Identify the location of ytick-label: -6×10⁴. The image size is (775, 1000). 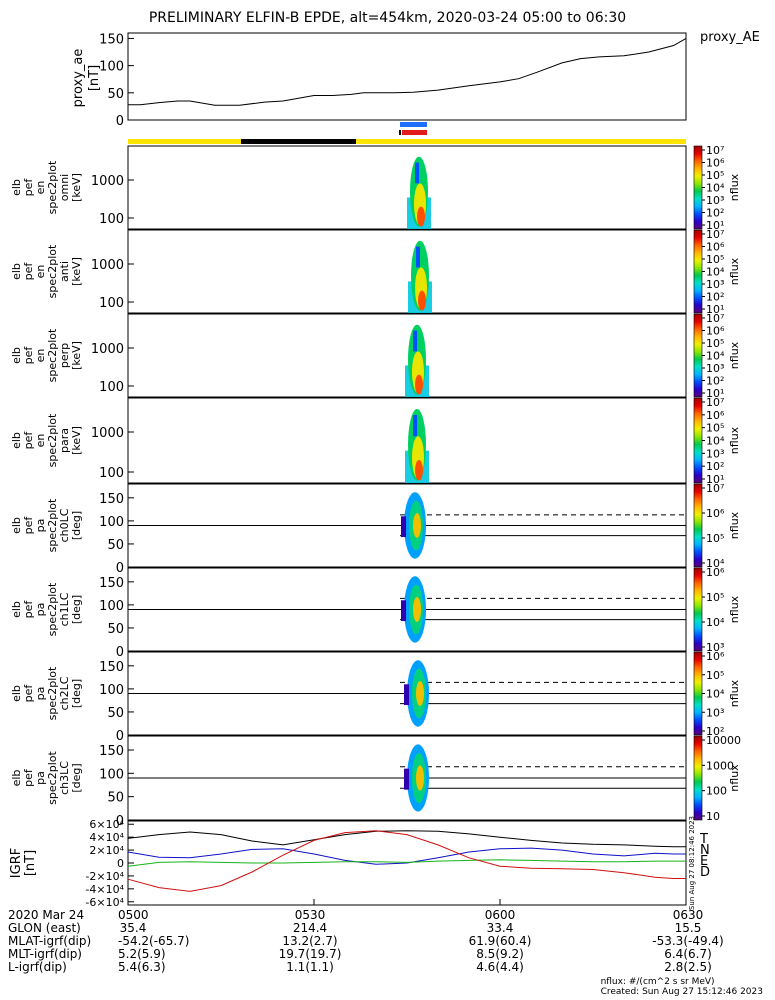
(104, 902).